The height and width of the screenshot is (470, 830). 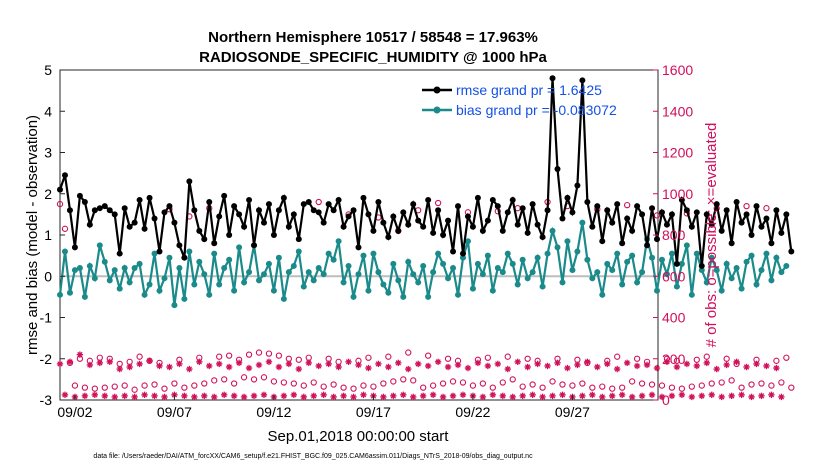 I want to click on x-tick-label: 09/17, so click(x=373, y=412).